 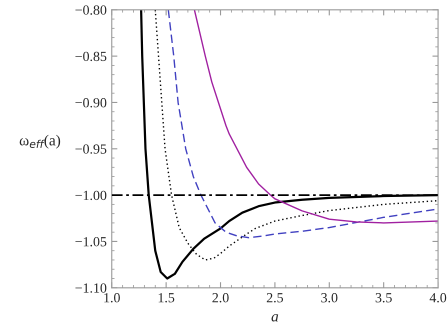 What do you see at coordinates (90, 195) in the screenshot?
I see `y-tick-label: −1.00` at bounding box center [90, 195].